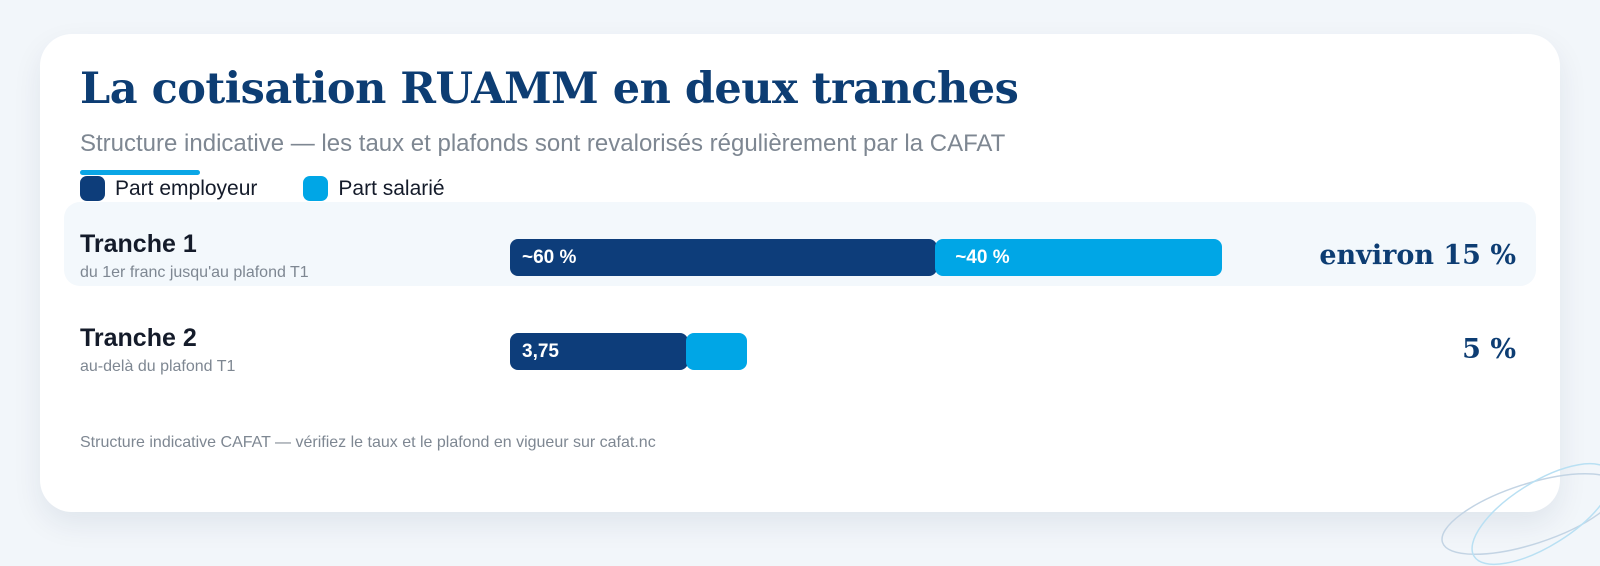  What do you see at coordinates (1417, 255) in the screenshot?
I see `row-total: environ 15 %` at bounding box center [1417, 255].